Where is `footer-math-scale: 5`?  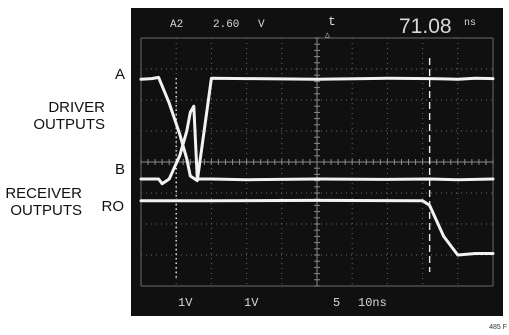 footer-math-scale: 5 is located at coordinates (336, 303).